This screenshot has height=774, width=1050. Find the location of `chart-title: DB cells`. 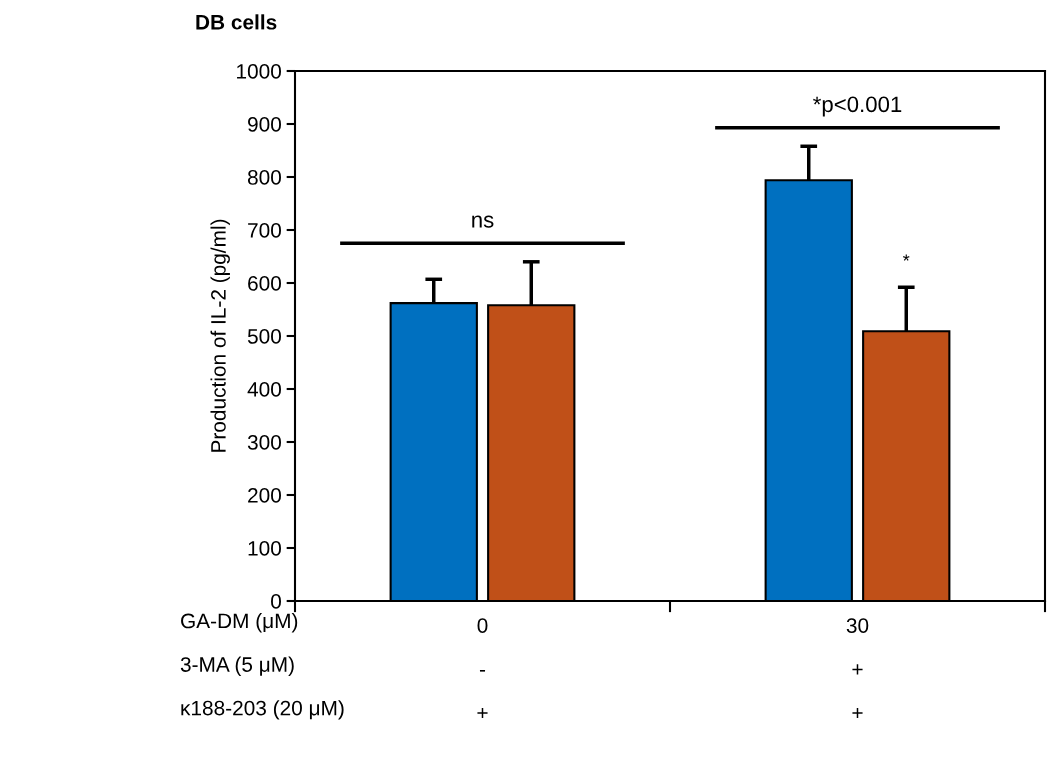

chart-title: DB cells is located at coordinates (236, 22).